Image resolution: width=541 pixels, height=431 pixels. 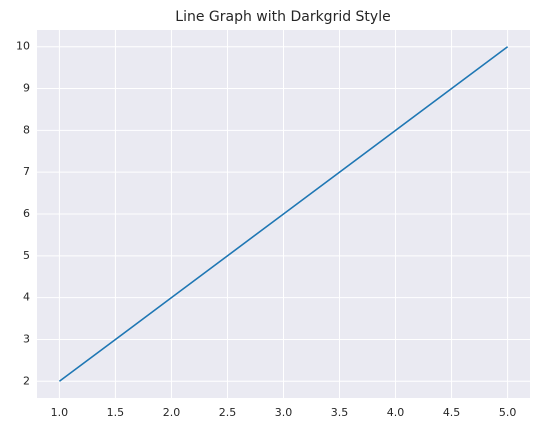 I want to click on x-tick-label: 4.5, so click(x=452, y=412).